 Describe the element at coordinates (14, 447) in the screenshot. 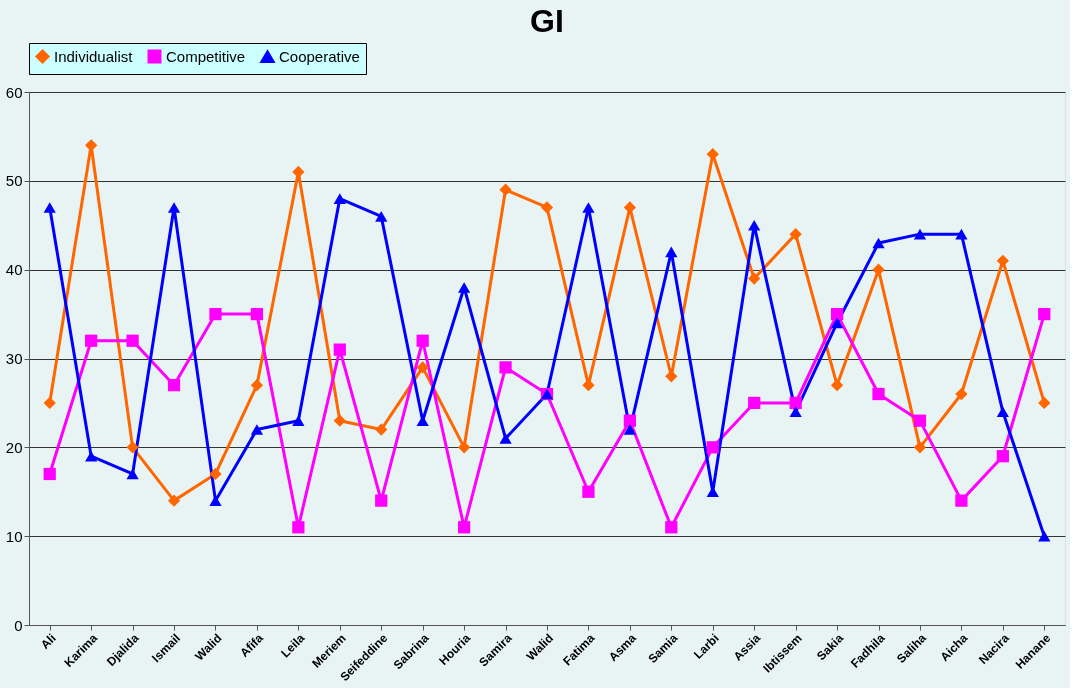

I see `y-tick-label: 20` at that location.